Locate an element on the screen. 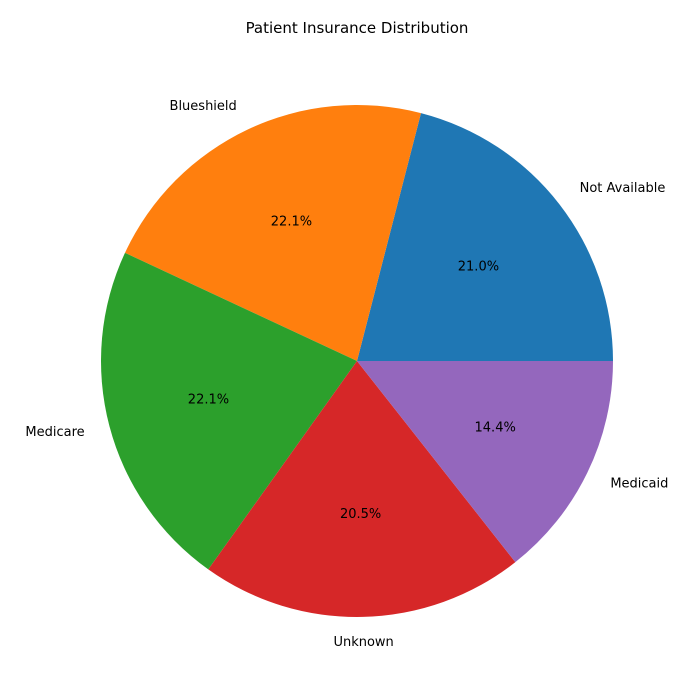  pie-category-label: Blueshield is located at coordinates (203, 106).